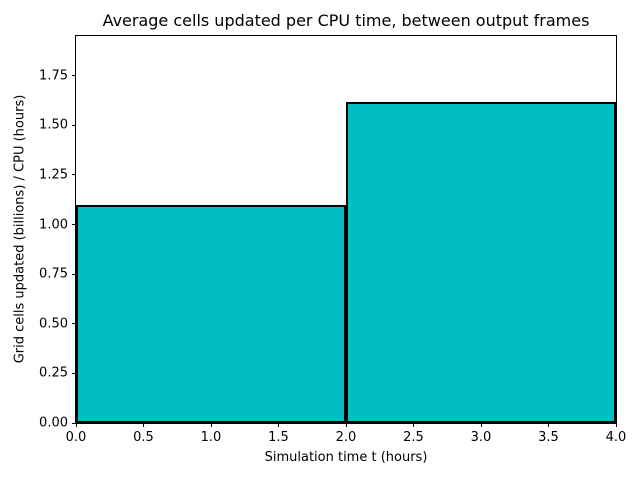 Image resolution: width=640 pixels, height=480 pixels. I want to click on x-tick-label: 1.5, so click(278, 437).